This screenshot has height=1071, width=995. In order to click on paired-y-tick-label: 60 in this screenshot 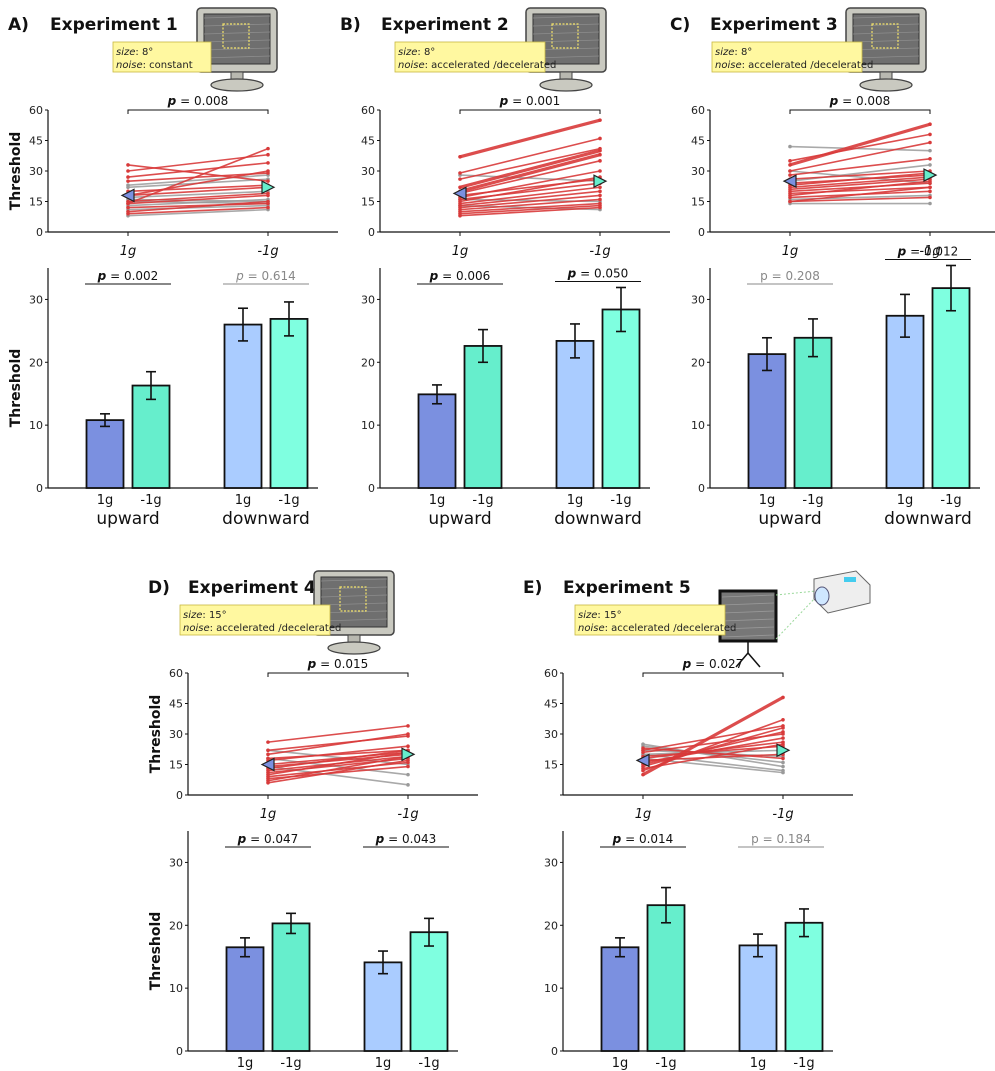, I will do `click(176, 673)`.